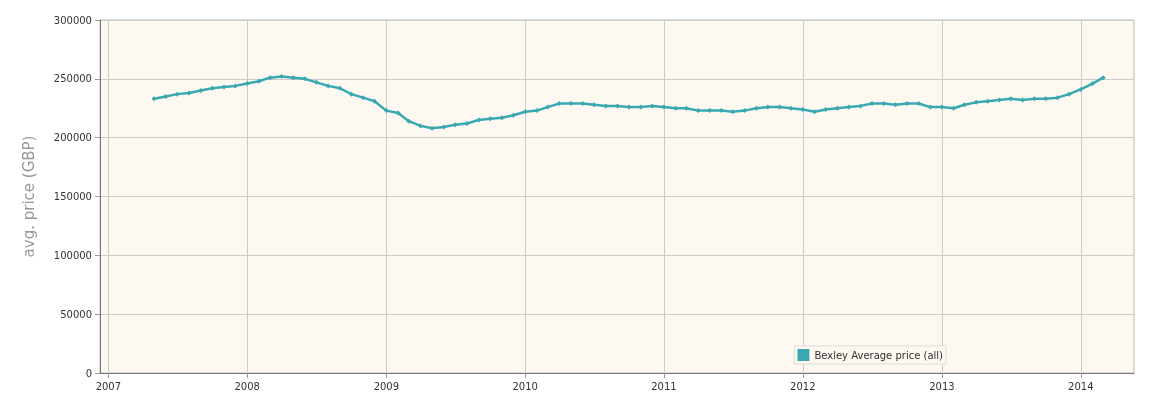 The image size is (1154, 414). Describe the element at coordinates (108, 386) in the screenshot. I see `x-tick-label: 2007` at that location.